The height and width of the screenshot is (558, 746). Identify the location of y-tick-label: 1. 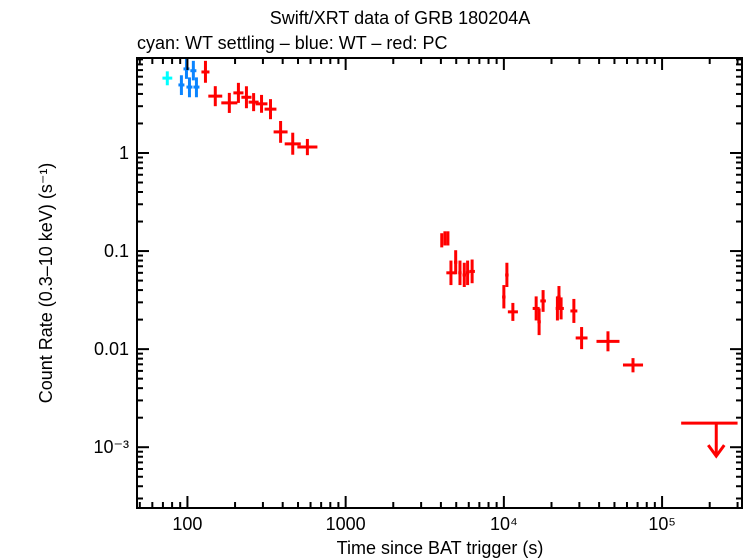
(124, 153).